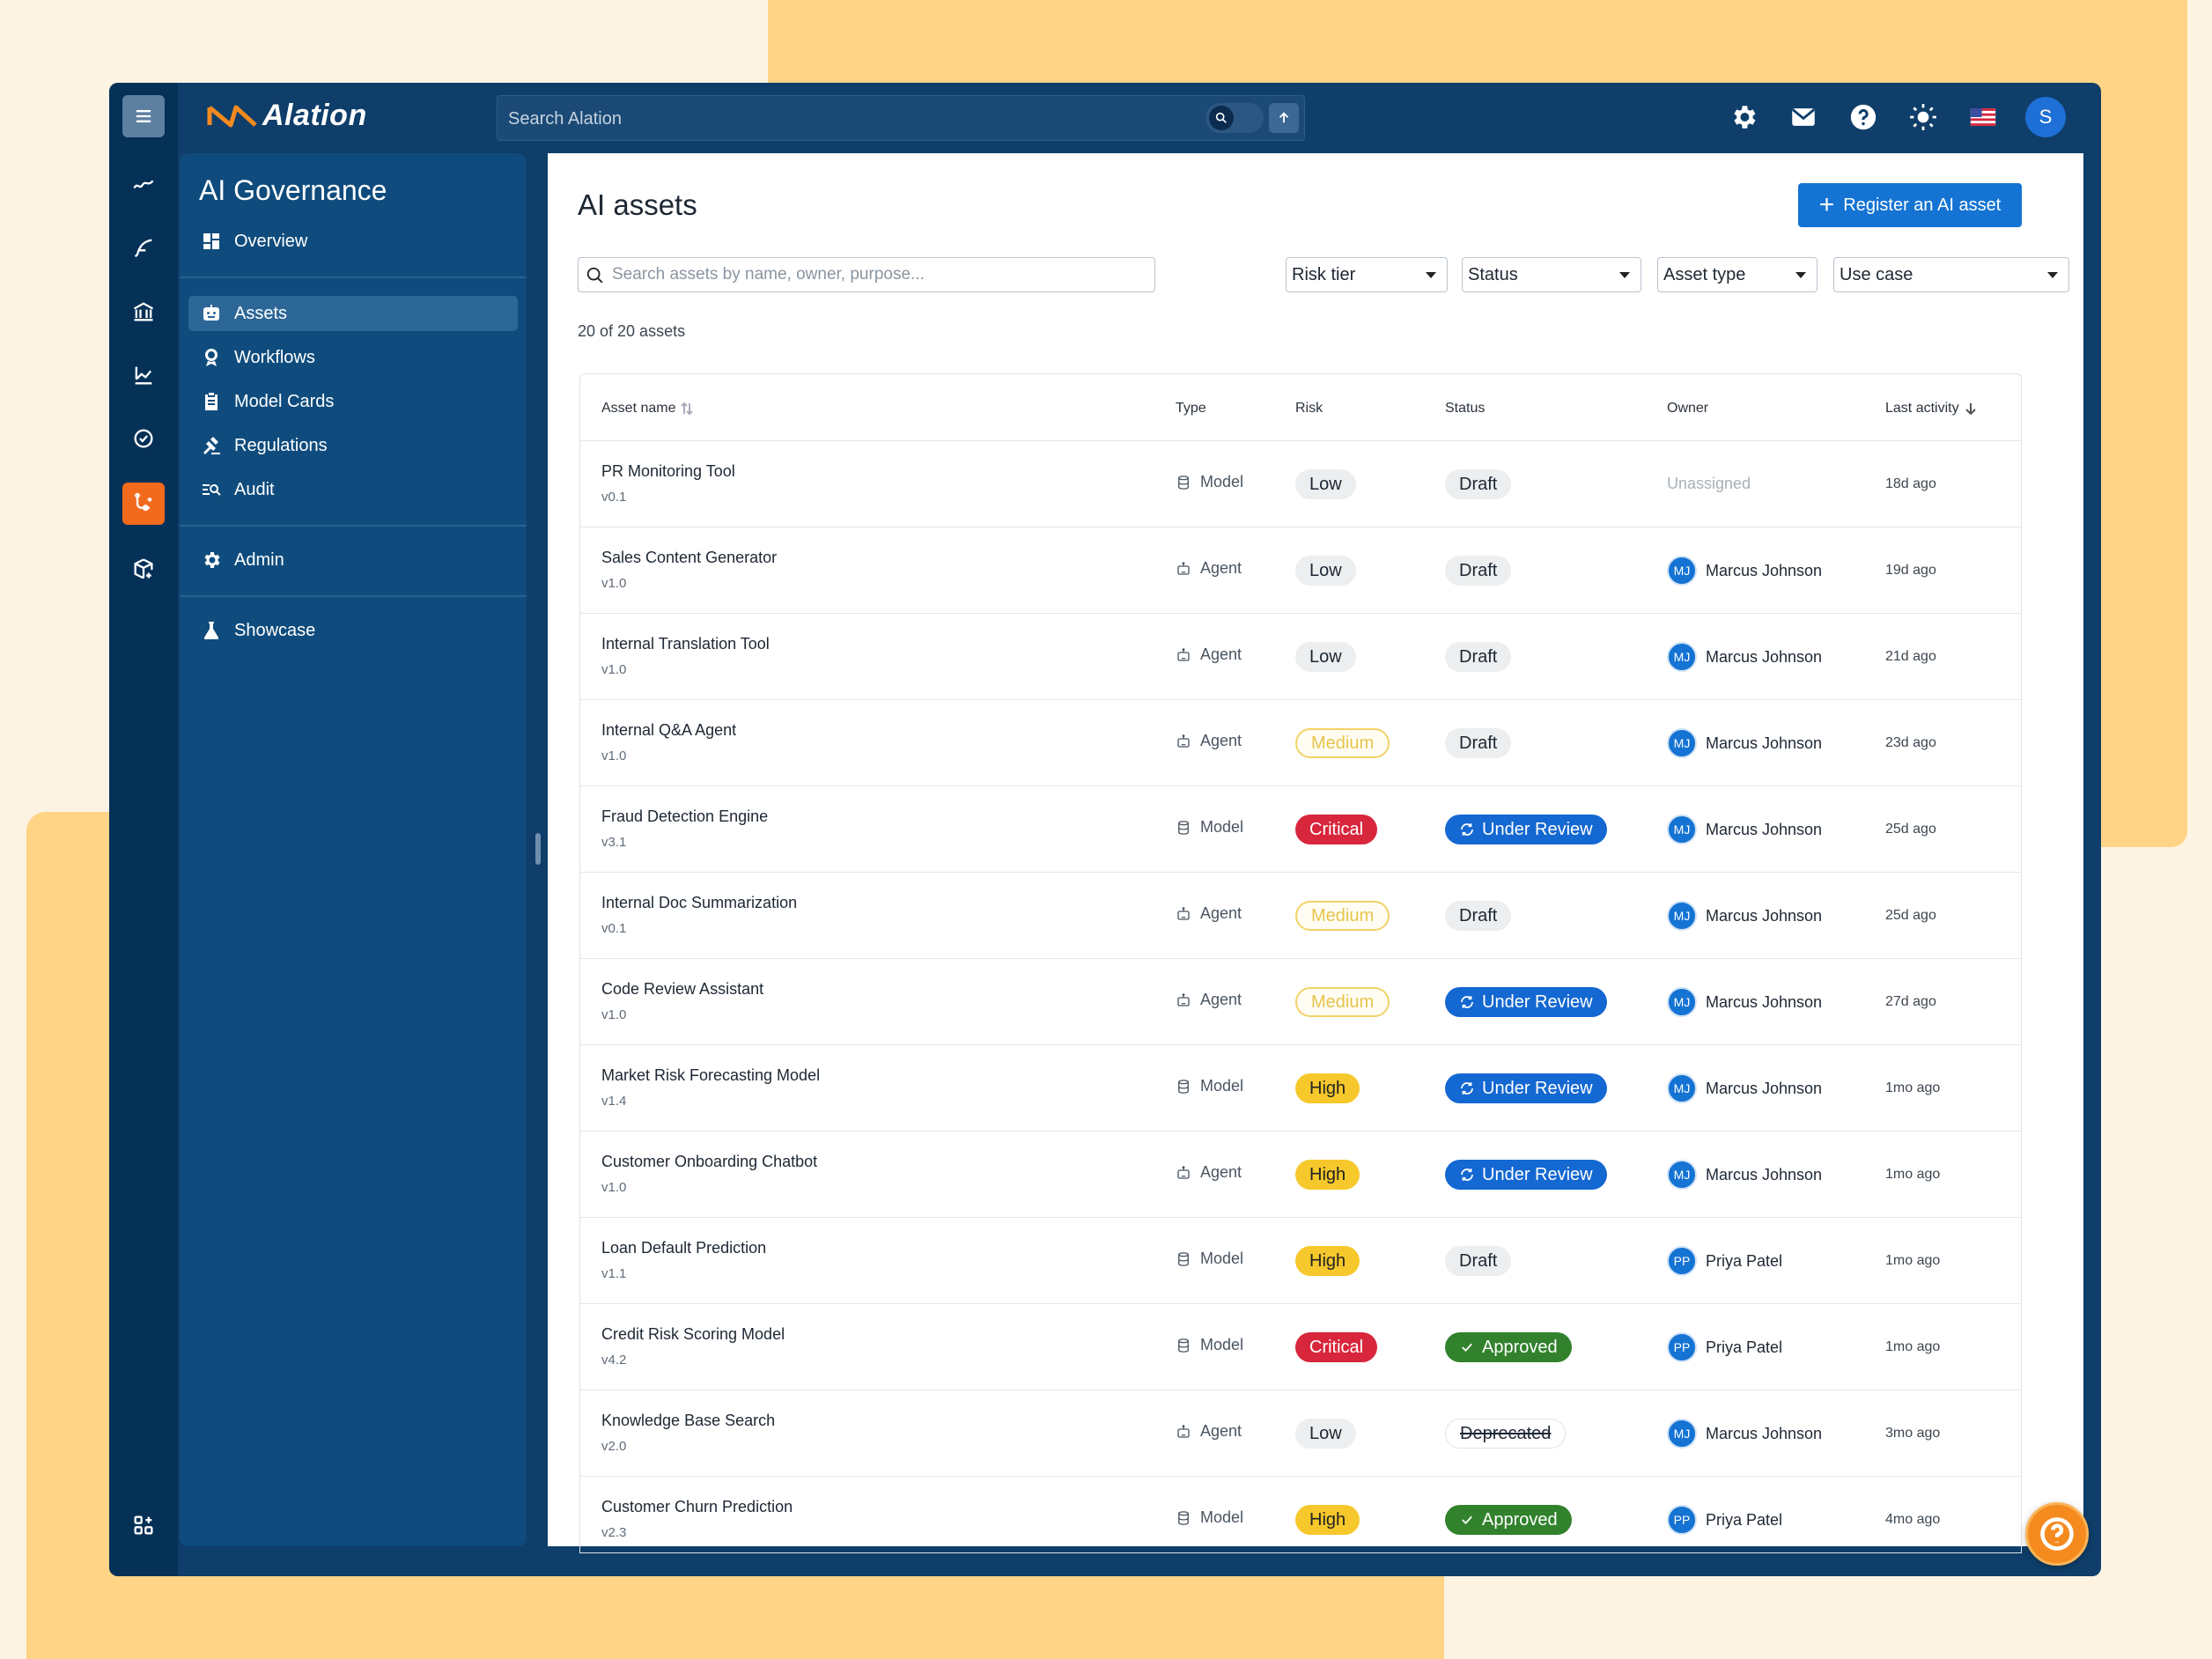 The height and width of the screenshot is (1659, 2212). Describe the element at coordinates (353, 630) in the screenshot. I see `sidebar-item-showcase: Showcase` at that location.